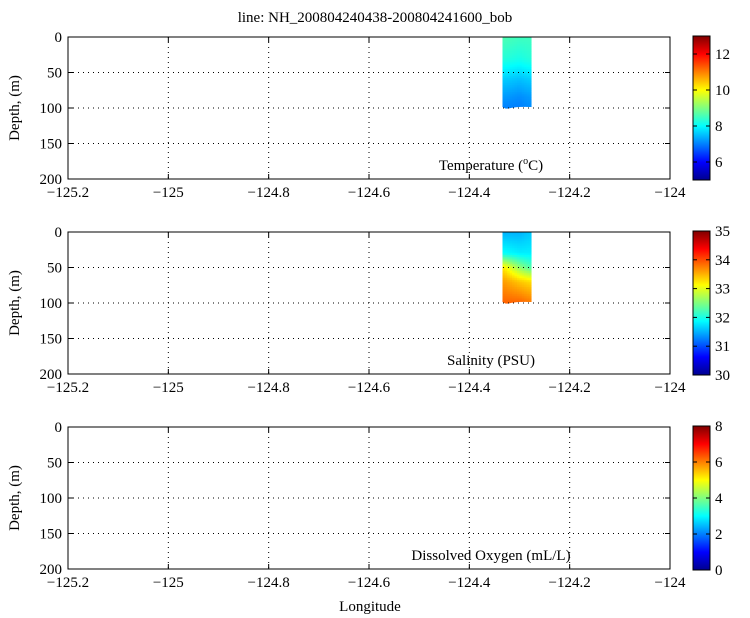 The width and height of the screenshot is (750, 618). What do you see at coordinates (68, 583) in the screenshot?
I see `x-tick-label: −125.2` at bounding box center [68, 583].